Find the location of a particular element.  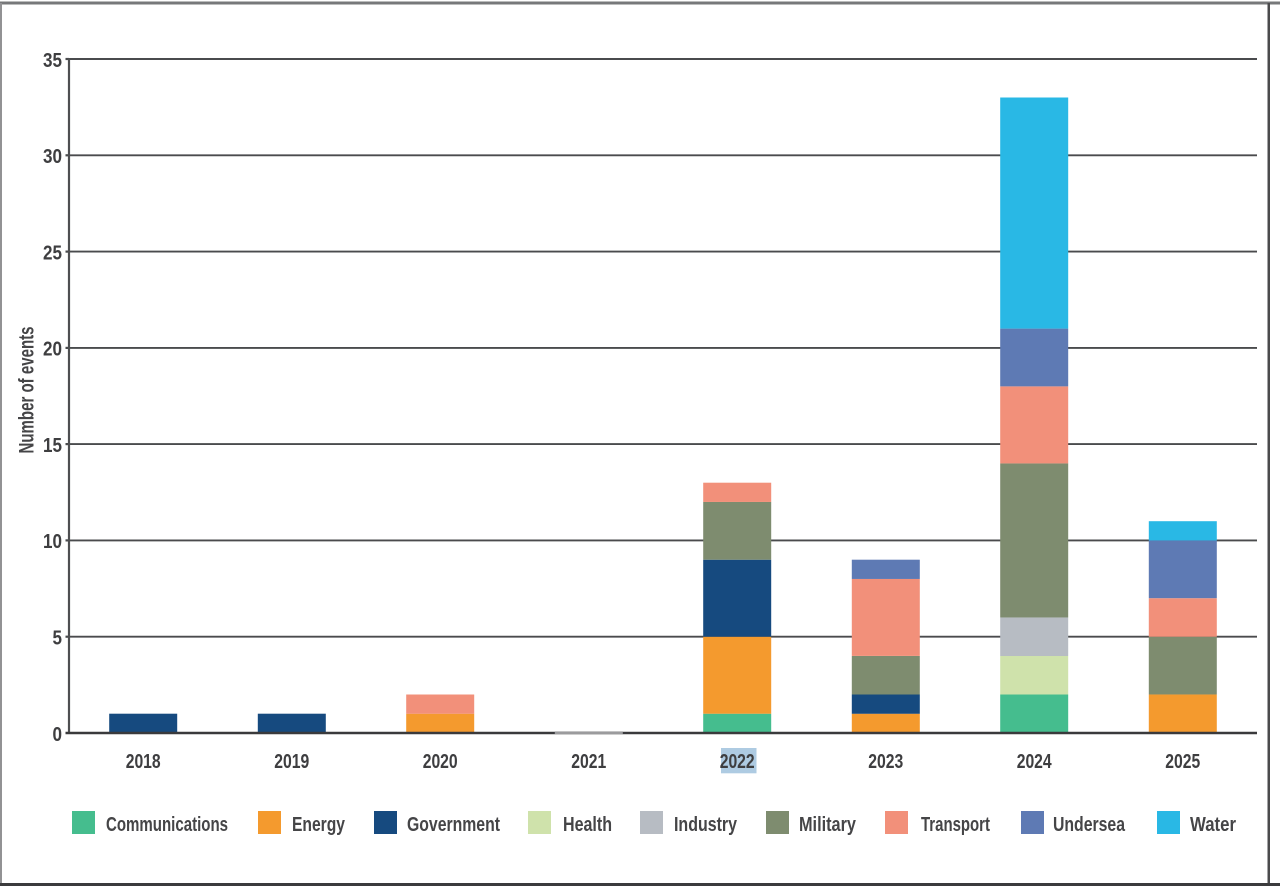

svg-text: 2019 is located at coordinates (291, 762).